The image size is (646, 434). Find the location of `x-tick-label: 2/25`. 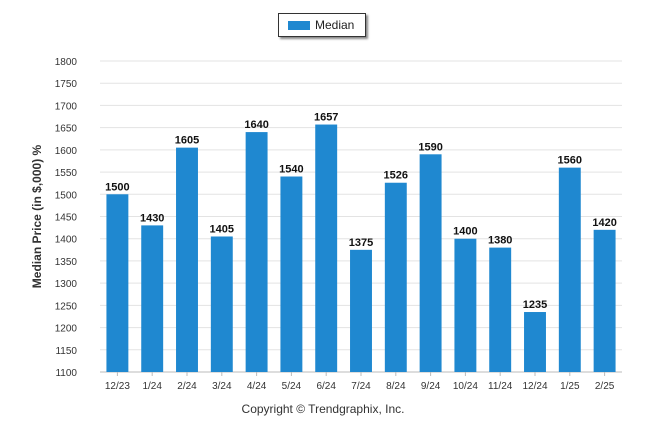

x-tick-label: 2/25 is located at coordinates (605, 386).